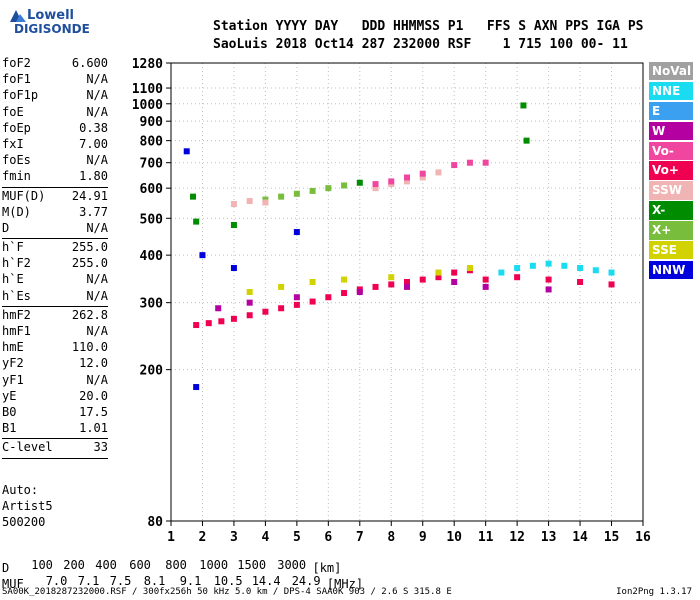 The image size is (700, 600). Describe the element at coordinates (171, 537) in the screenshot. I see `x-tick-label: 1` at that location.